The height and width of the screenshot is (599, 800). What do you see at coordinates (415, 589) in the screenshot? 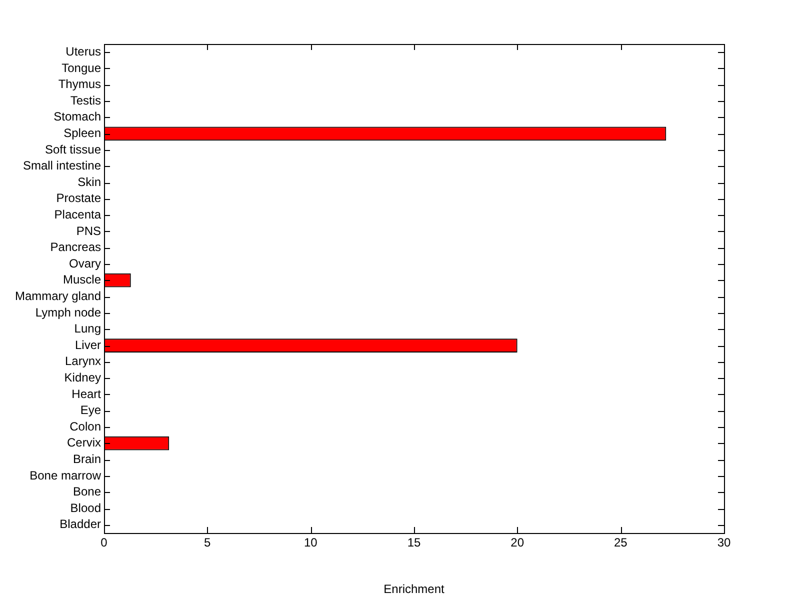
I see `x-axis-title: Enrichment` at bounding box center [415, 589].